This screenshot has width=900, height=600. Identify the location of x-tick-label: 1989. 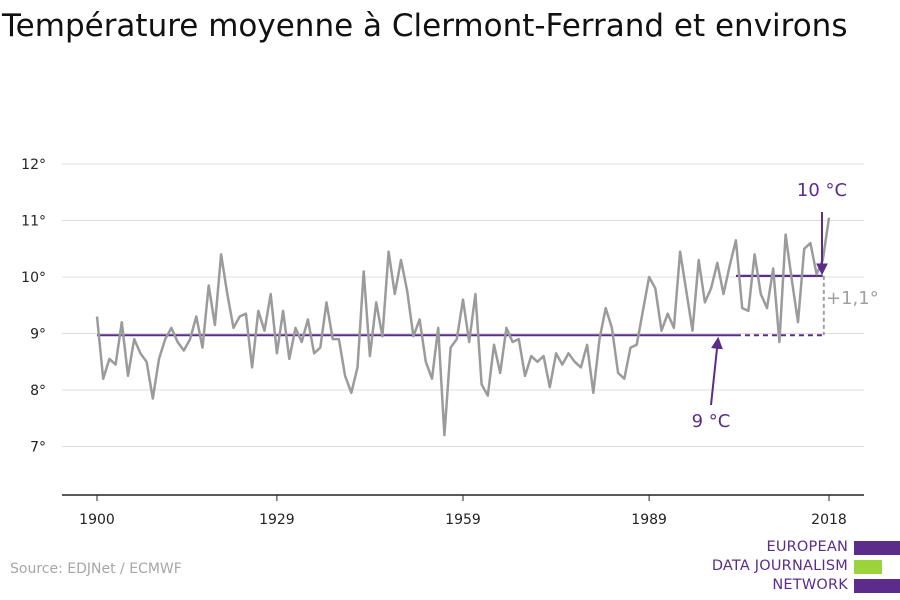
(649, 520).